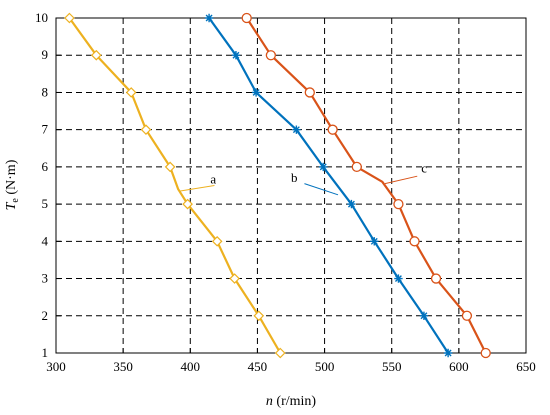 Image resolution: width=550 pixels, height=415 pixels. I want to click on y-tick-label: 10, so click(41, 17).